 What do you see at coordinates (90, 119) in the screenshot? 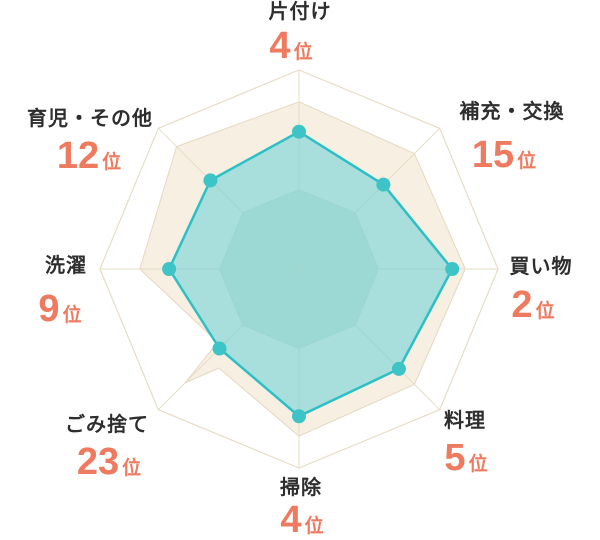
I see `axis-label-childcare-other: 育児・その他` at bounding box center [90, 119].